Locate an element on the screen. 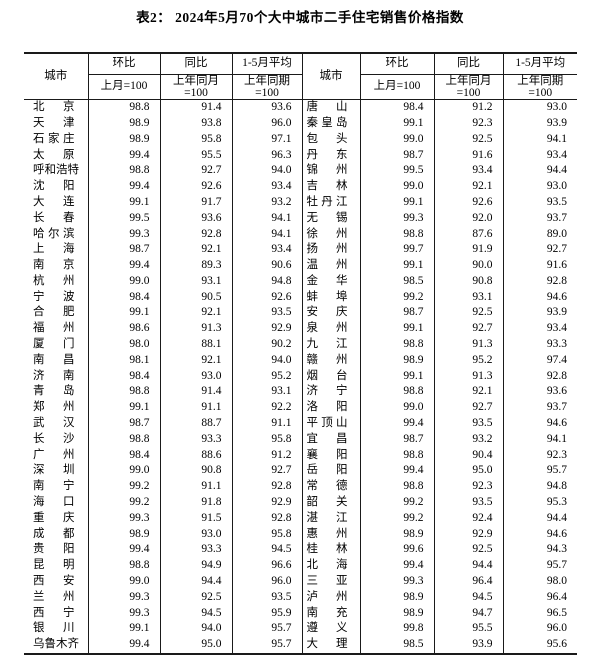  city-name: 吉林 is located at coordinates (327, 186).